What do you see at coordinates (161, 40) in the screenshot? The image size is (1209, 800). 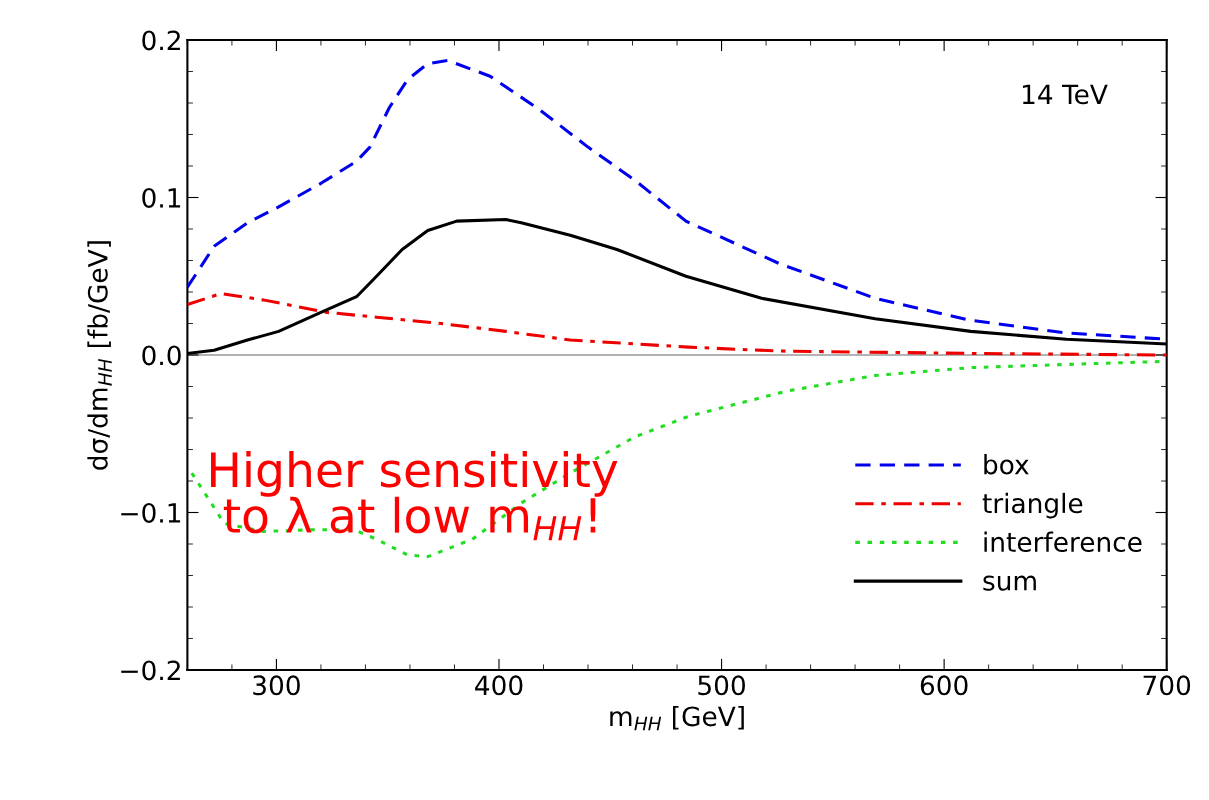 I see `y-tick-label: 0.2` at bounding box center [161, 40].